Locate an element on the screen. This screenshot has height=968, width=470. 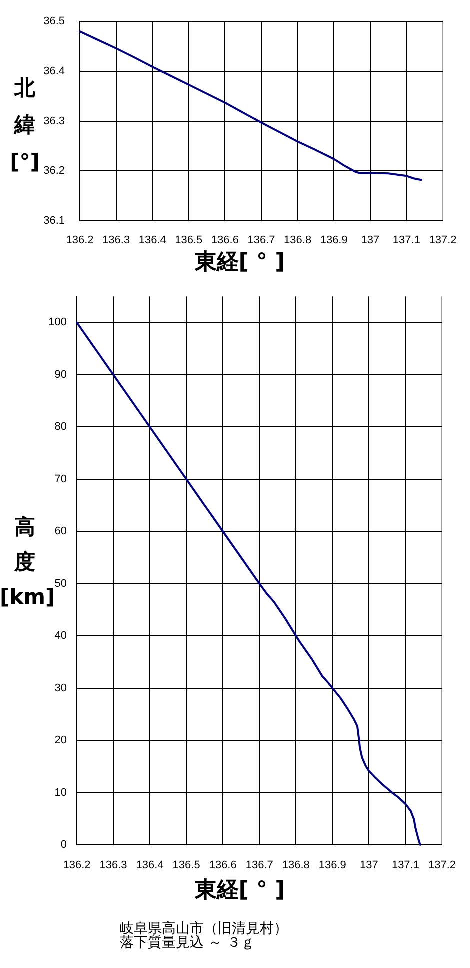
y-tick-label: 80 is located at coordinates (60, 427).